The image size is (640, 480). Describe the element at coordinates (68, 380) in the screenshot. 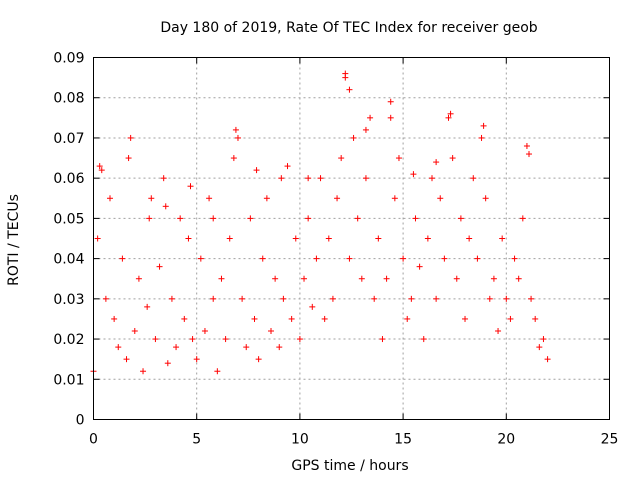

I see `y-tick-label: 0.01` at that location.